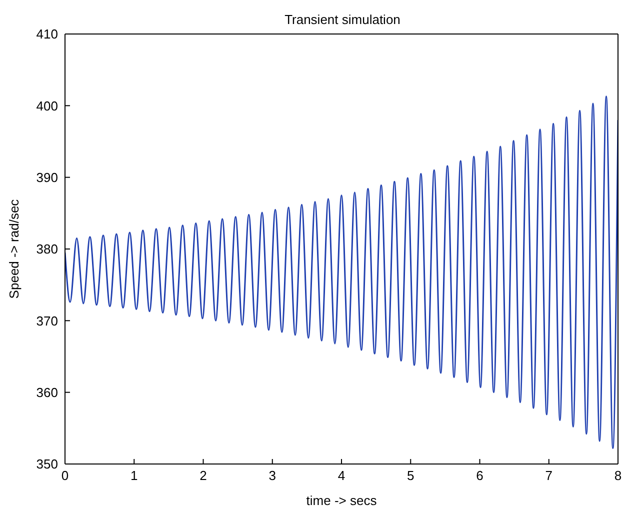  I want to click on y-axis-title: Speed -> rad/sec, so click(14, 248).